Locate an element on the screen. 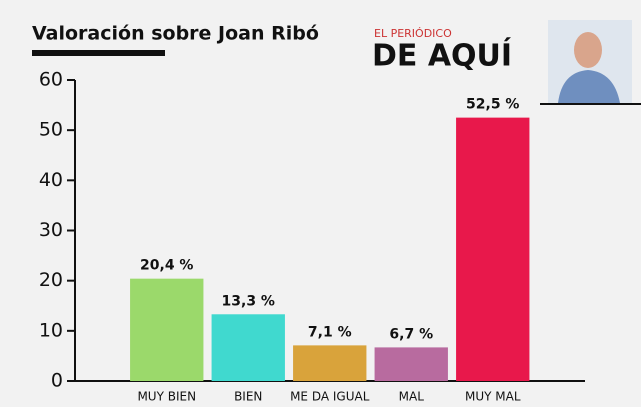  y-tick-label: 30 is located at coordinates (51, 230).